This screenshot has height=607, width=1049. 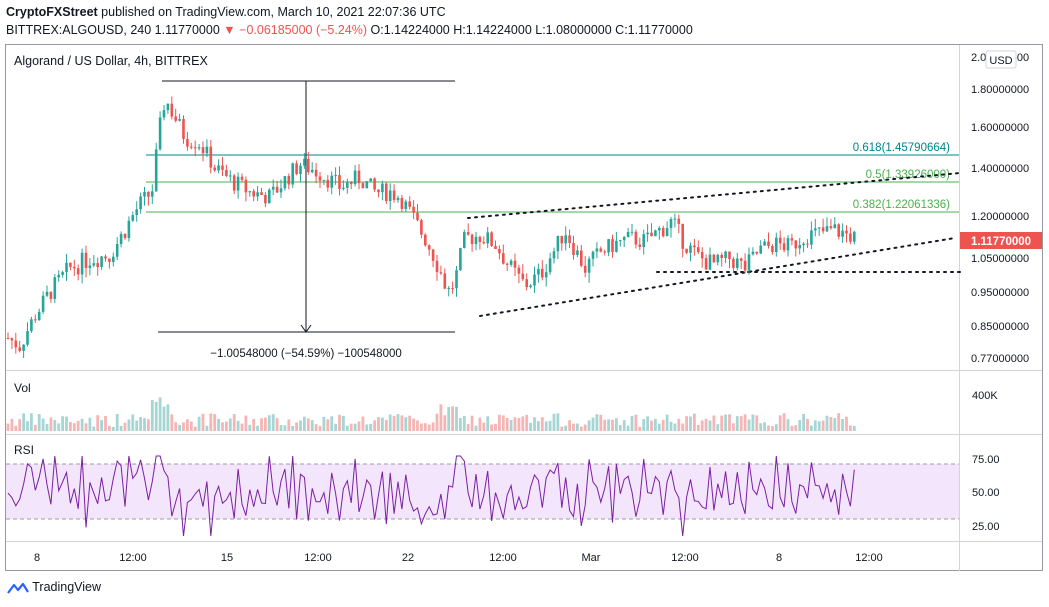 What do you see at coordinates (52, 12) in the screenshot?
I see `author-name: CryptoFXStreet` at bounding box center [52, 12].